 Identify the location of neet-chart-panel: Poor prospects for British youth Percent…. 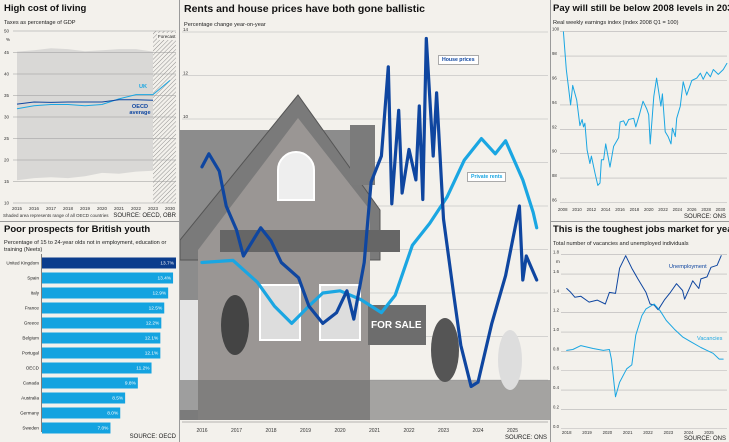
(89, 332).